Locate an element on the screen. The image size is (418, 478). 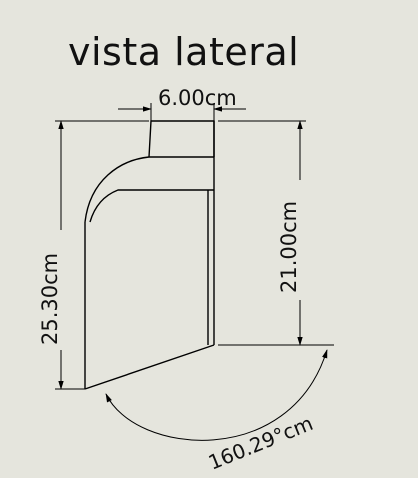
dimension-left-height is located at coordinates (102, 255).